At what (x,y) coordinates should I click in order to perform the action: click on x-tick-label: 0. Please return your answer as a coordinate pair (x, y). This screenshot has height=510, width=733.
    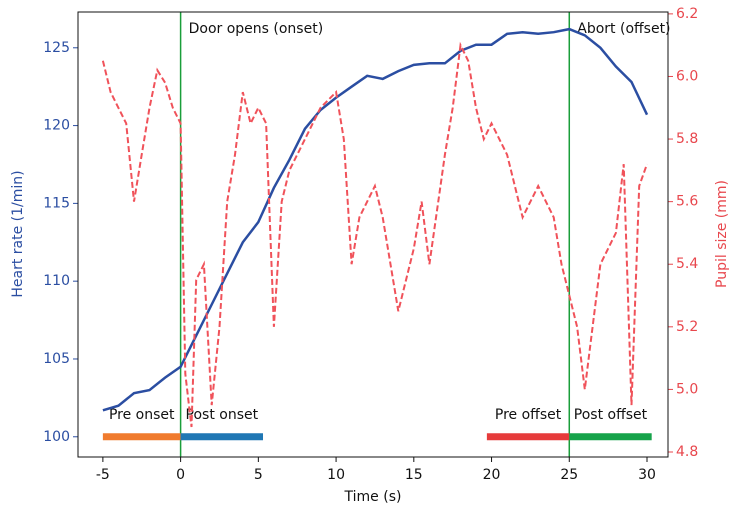
    Looking at the image, I should click on (180, 475).